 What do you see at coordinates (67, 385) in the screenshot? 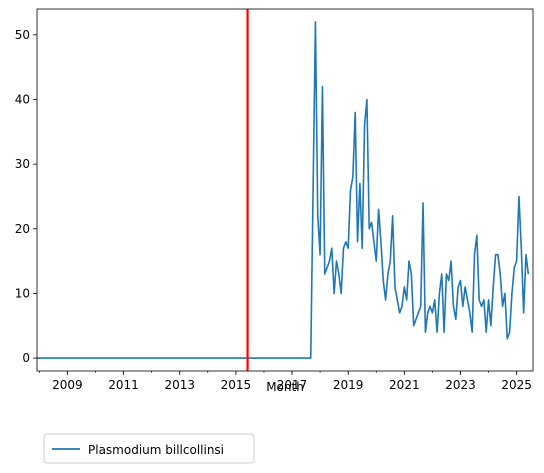
I see `x-tick-label: 2009` at bounding box center [67, 385].